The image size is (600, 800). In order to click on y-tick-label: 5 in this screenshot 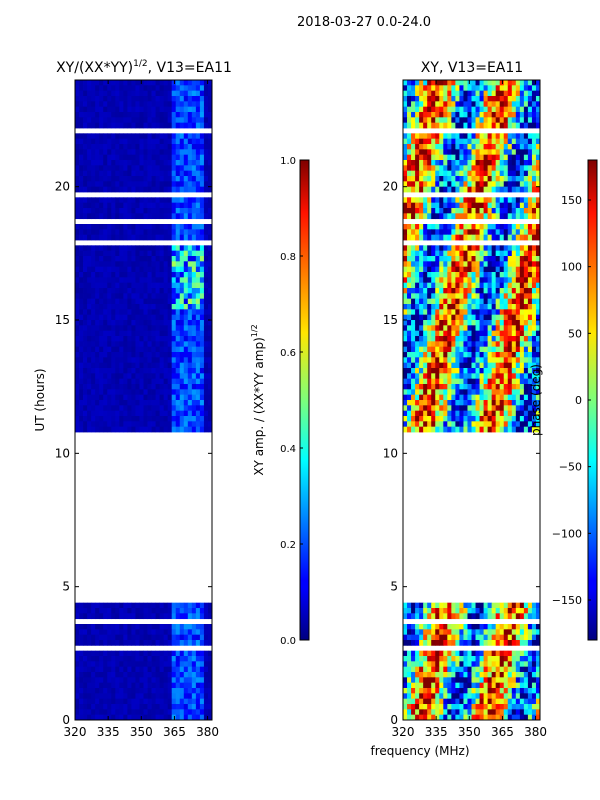, I will do `click(66, 587)`.